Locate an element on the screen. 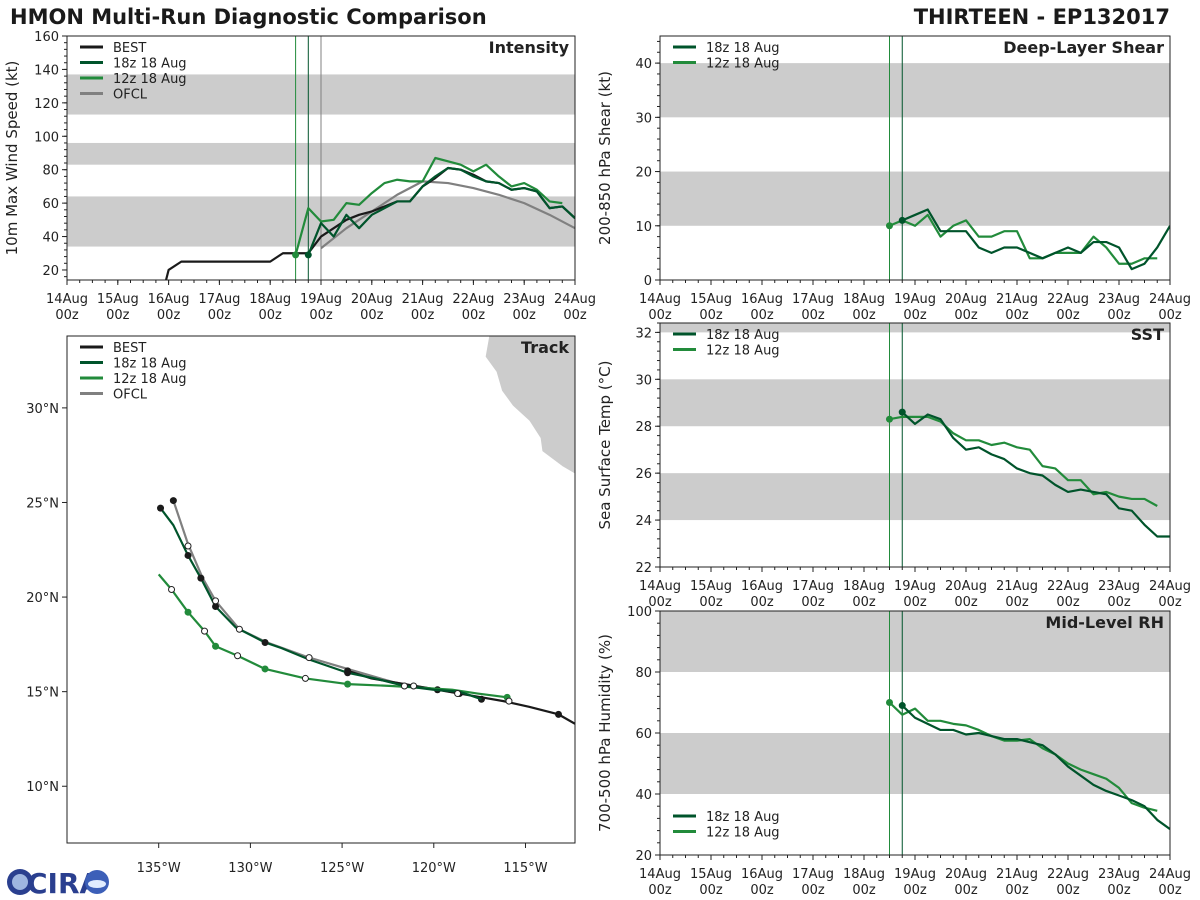  sst-ylabel: Sea Surface Temp (°C) is located at coordinates (605, 444).